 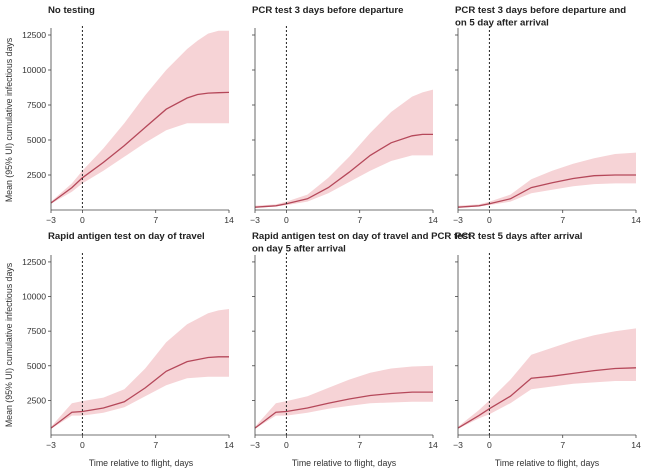 I want to click on panel-title: No testing, so click(x=71, y=10).